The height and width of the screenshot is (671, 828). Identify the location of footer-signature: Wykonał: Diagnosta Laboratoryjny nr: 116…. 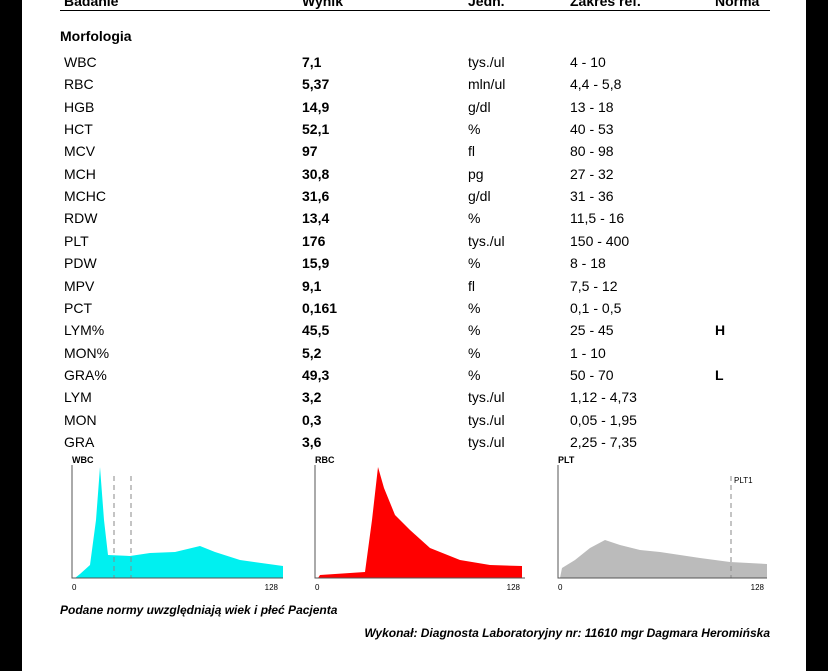
(567, 633).